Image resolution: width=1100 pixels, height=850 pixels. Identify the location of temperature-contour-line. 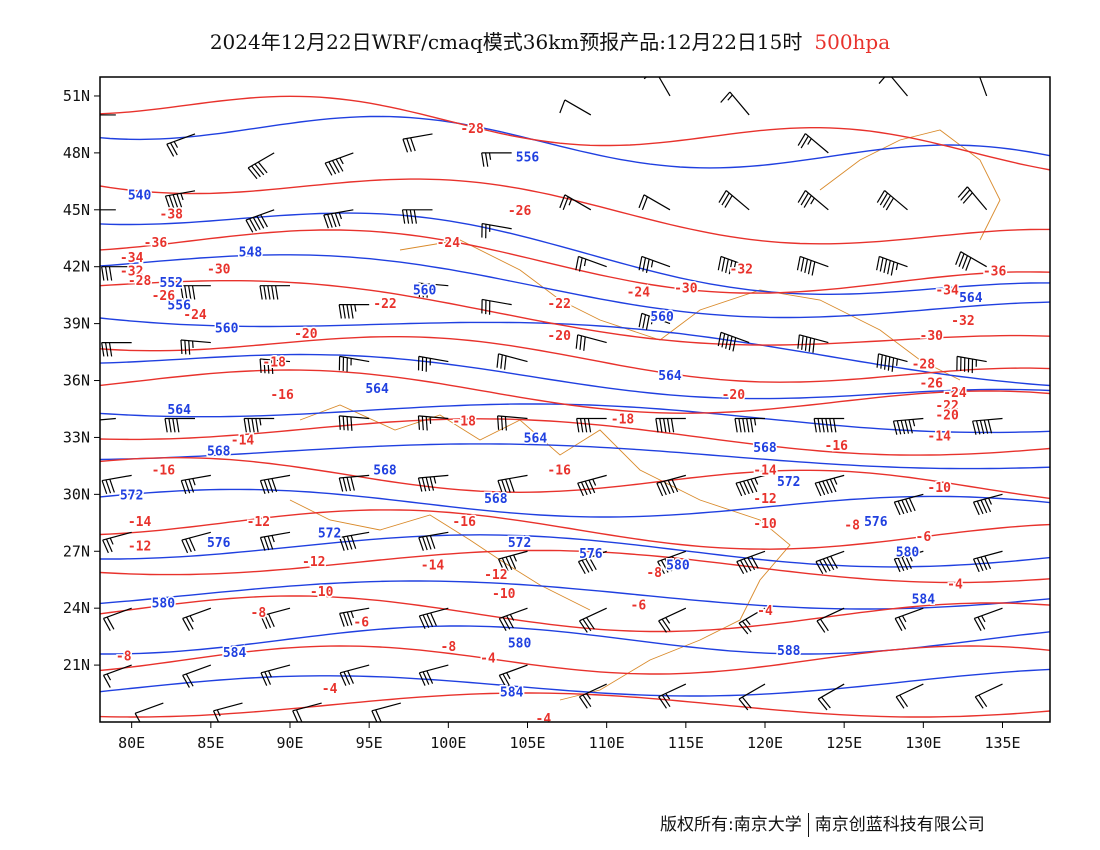
(575, 437).